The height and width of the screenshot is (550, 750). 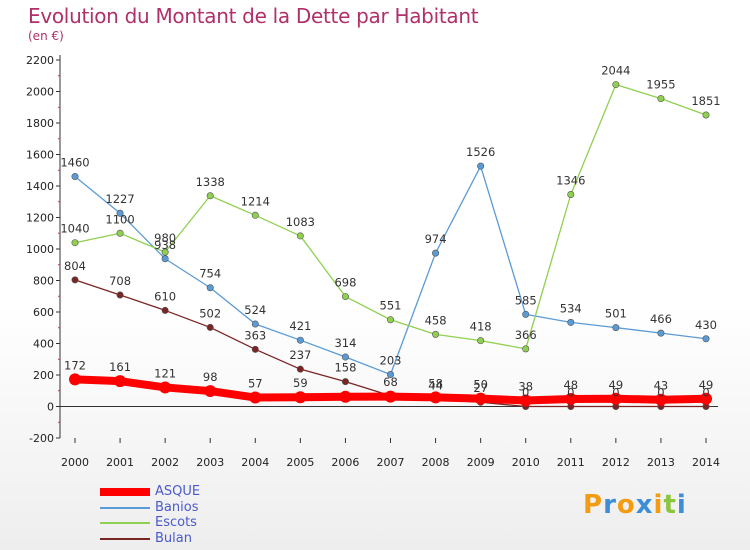 What do you see at coordinates (75, 266) in the screenshot?
I see `data-label: 804` at bounding box center [75, 266].